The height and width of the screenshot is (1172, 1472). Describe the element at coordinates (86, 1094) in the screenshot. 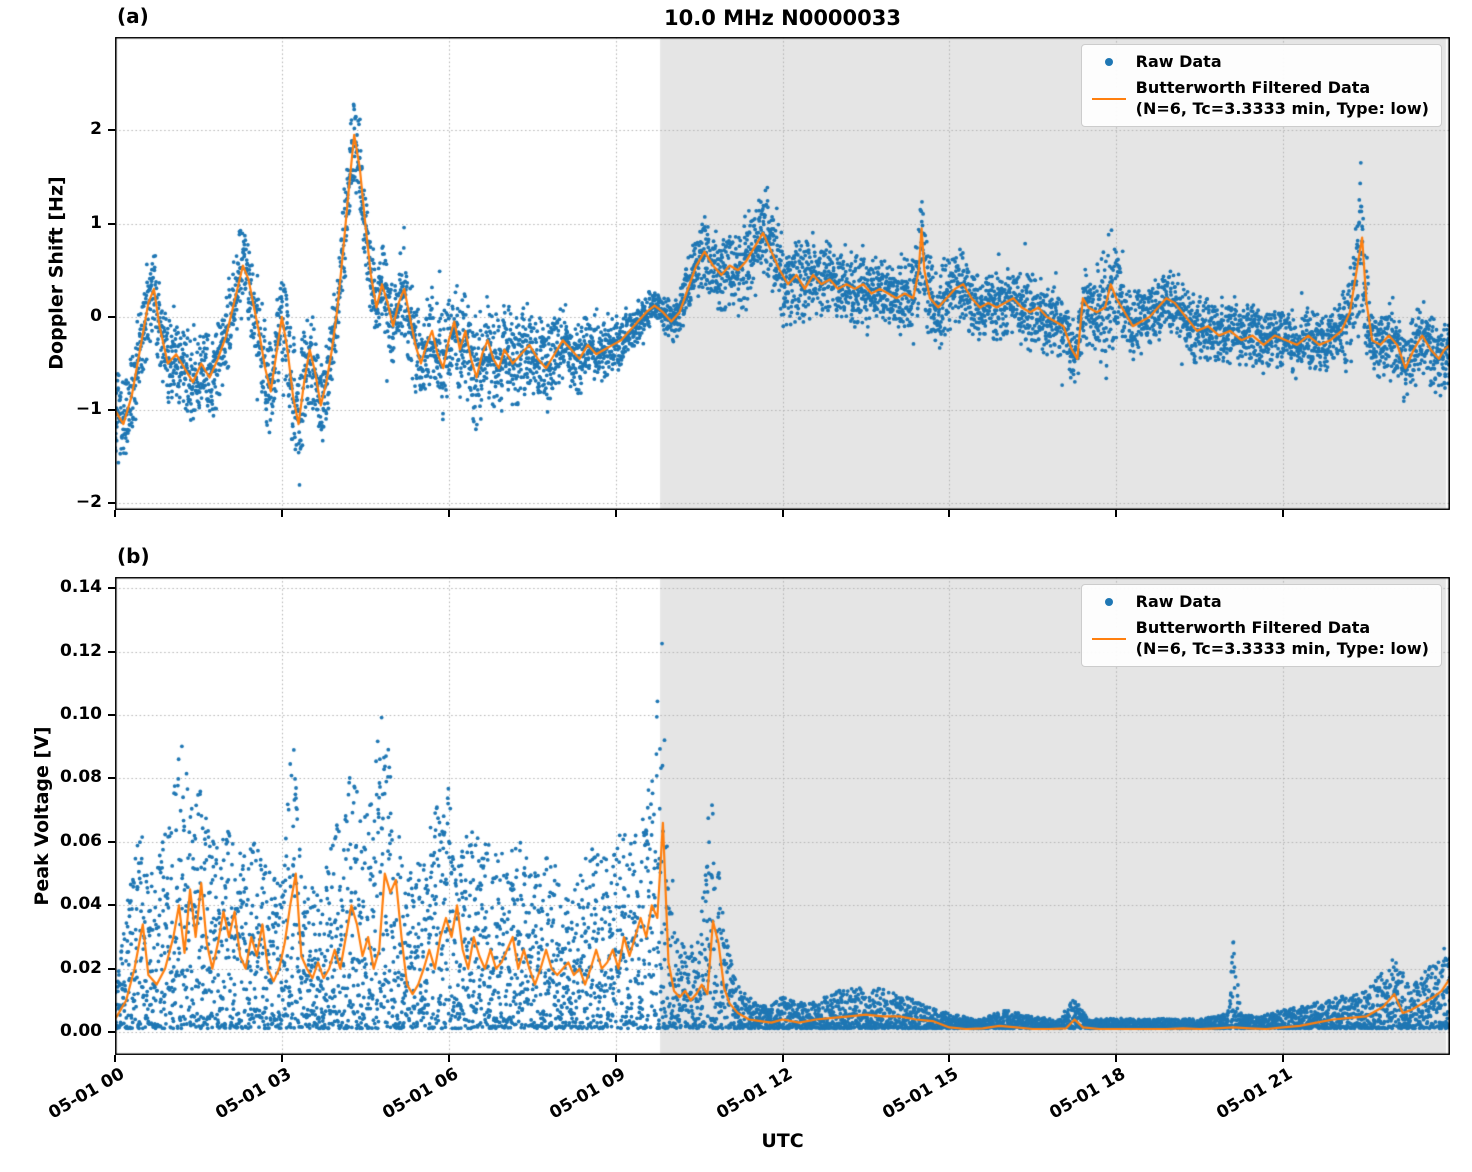

I see `x-tick-label: 05-01 00` at that location.